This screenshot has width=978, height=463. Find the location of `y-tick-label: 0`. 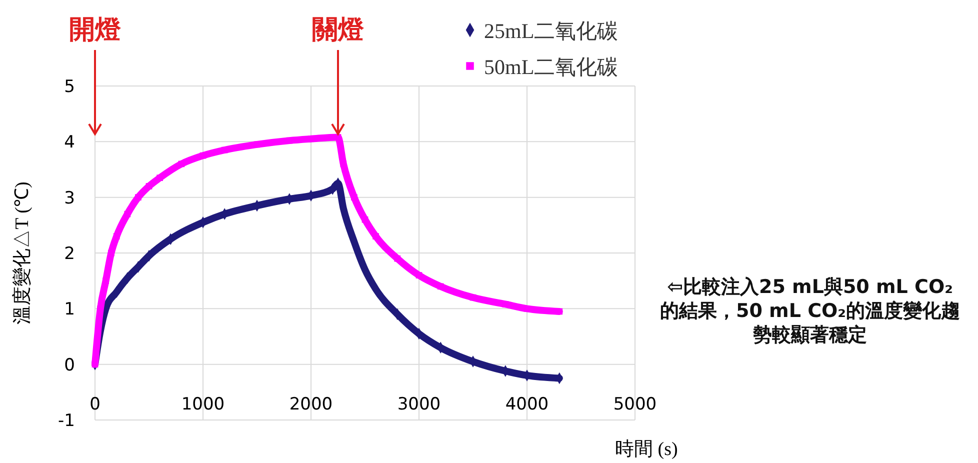

y-tick-label: 0 is located at coordinates (69, 365).